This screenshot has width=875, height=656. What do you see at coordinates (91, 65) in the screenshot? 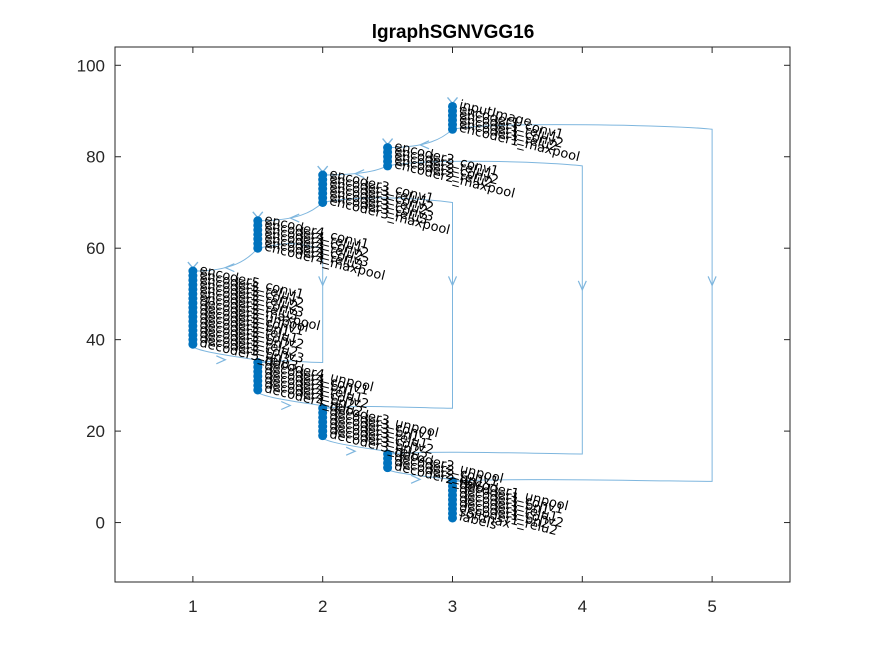
I see `y-tick-label: 100` at bounding box center [91, 65].